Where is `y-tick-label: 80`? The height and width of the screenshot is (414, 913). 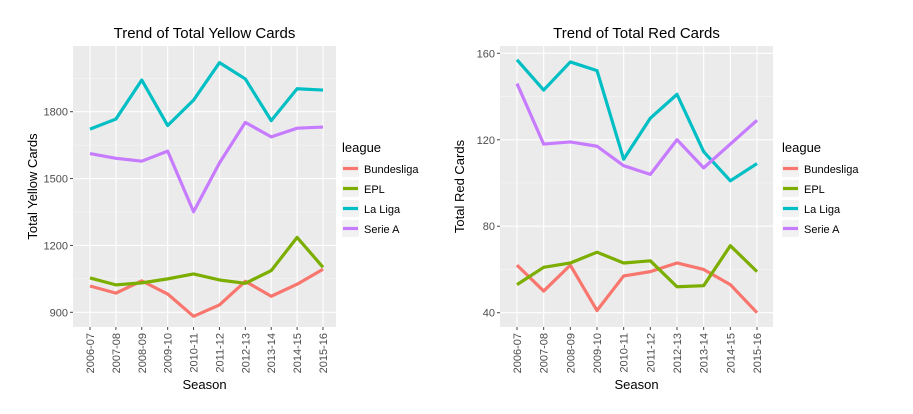 y-tick-label: 80 is located at coordinates (489, 227).